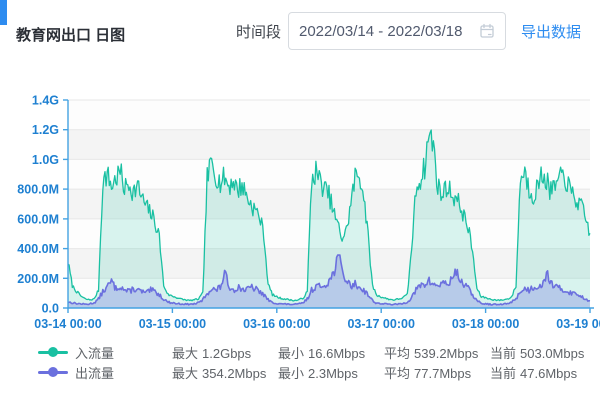 Image resolution: width=600 pixels, height=400 pixels. I want to click on outbound-series-line, so click(329, 280).